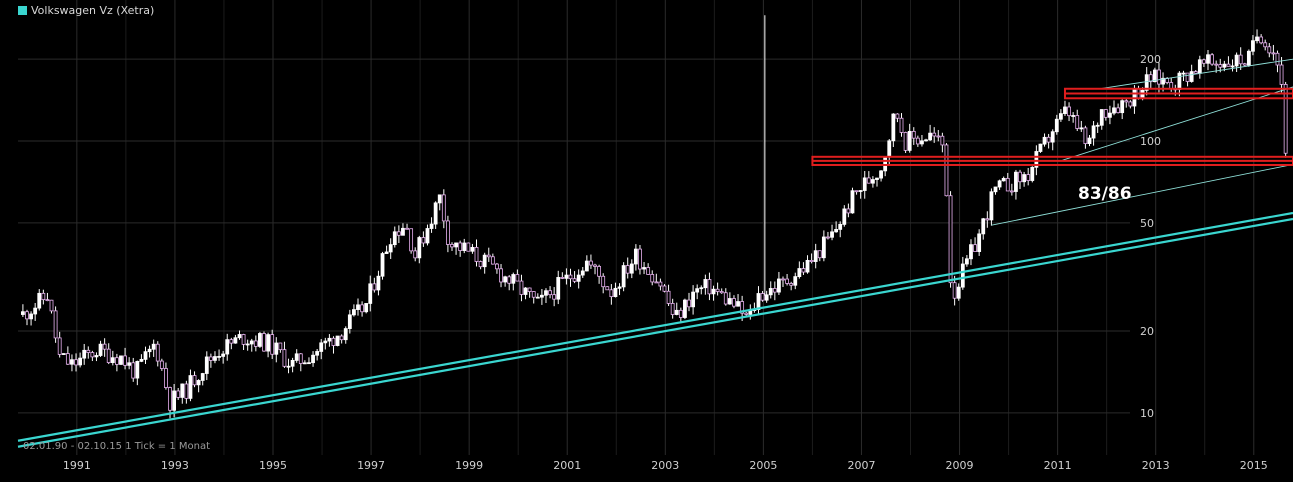  What do you see at coordinates (1147, 331) in the screenshot?
I see `y-tick-label: 20` at bounding box center [1147, 331].